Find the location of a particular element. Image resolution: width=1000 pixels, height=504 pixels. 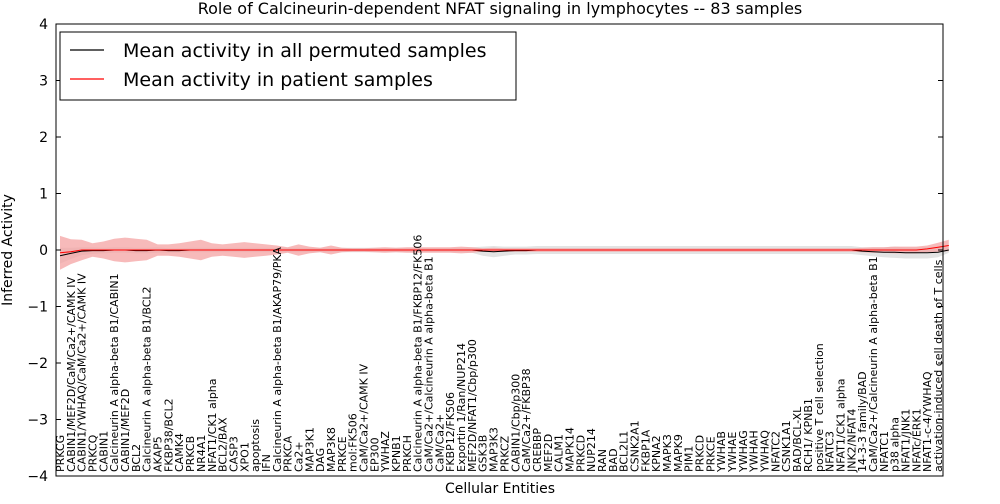

x-tick-label: NFATc/ERK1 is located at coordinates (916, 440).